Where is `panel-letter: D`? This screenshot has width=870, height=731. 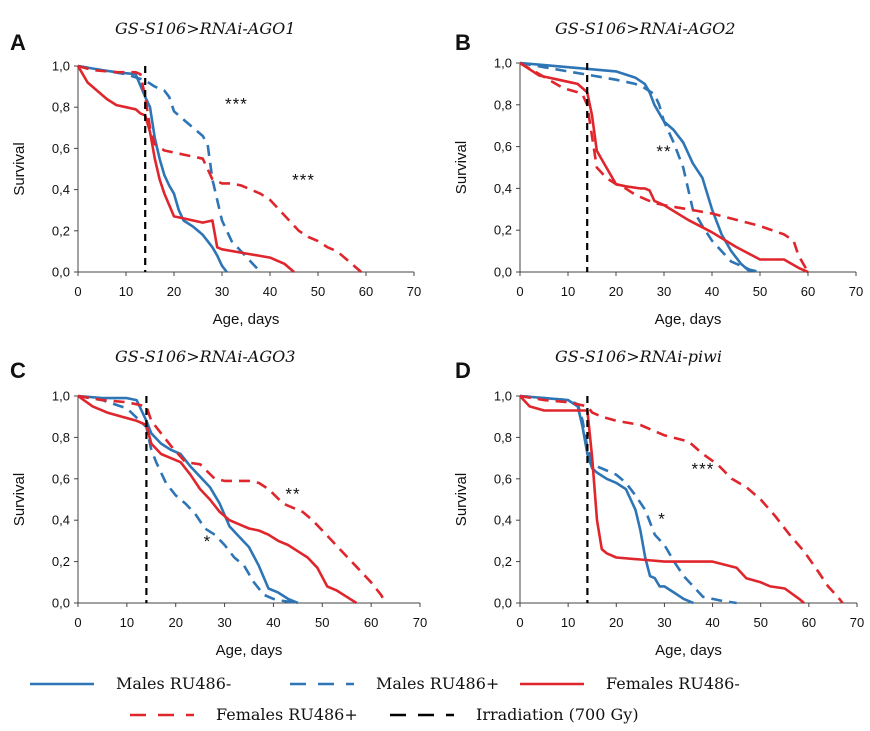
panel-letter: D is located at coordinates (463, 370).